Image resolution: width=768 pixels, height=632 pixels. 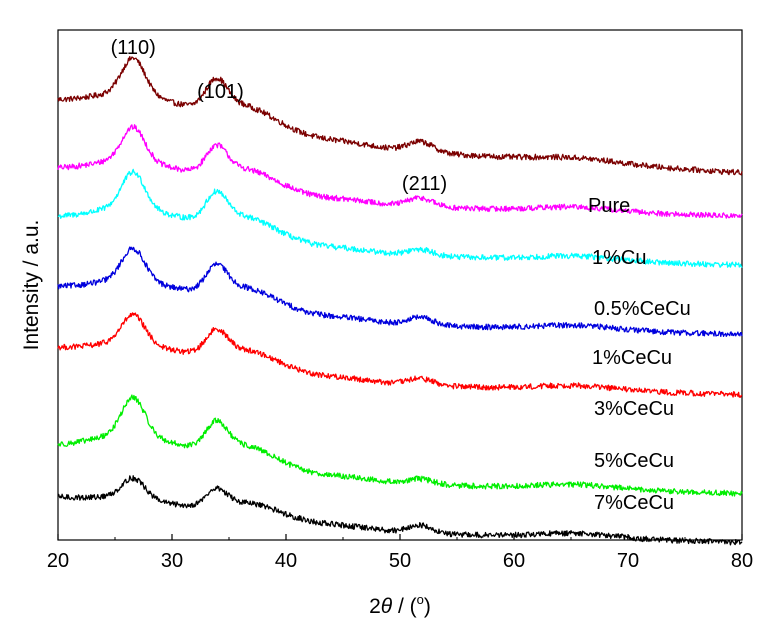 I want to click on x-axis-title-base: 2, so click(x=375, y=606).